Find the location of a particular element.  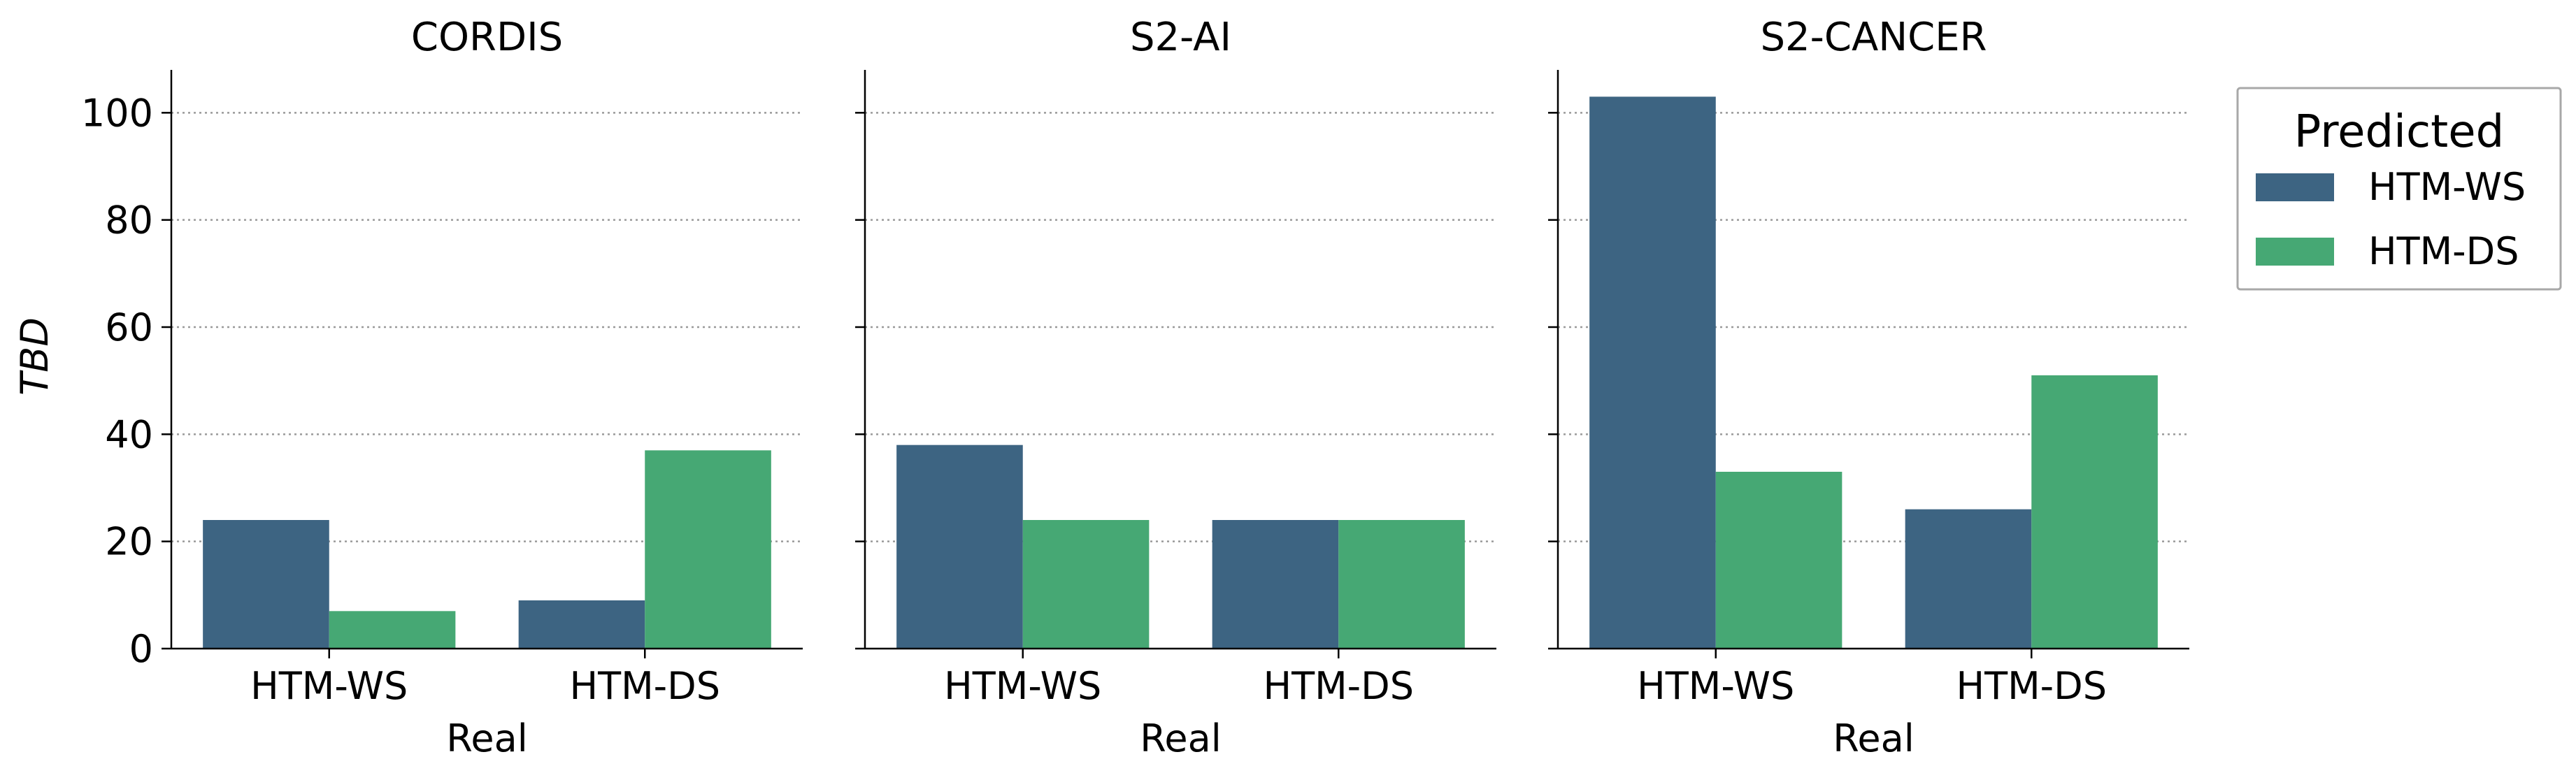

y-tick-label: 100 is located at coordinates (117, 113).